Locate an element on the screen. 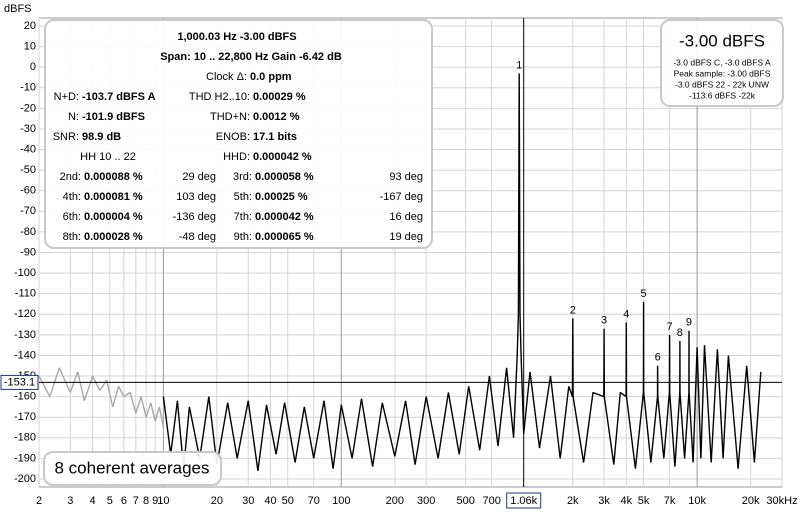 This screenshot has height=512, width=800. x-tick-label: 4k is located at coordinates (626, 501).